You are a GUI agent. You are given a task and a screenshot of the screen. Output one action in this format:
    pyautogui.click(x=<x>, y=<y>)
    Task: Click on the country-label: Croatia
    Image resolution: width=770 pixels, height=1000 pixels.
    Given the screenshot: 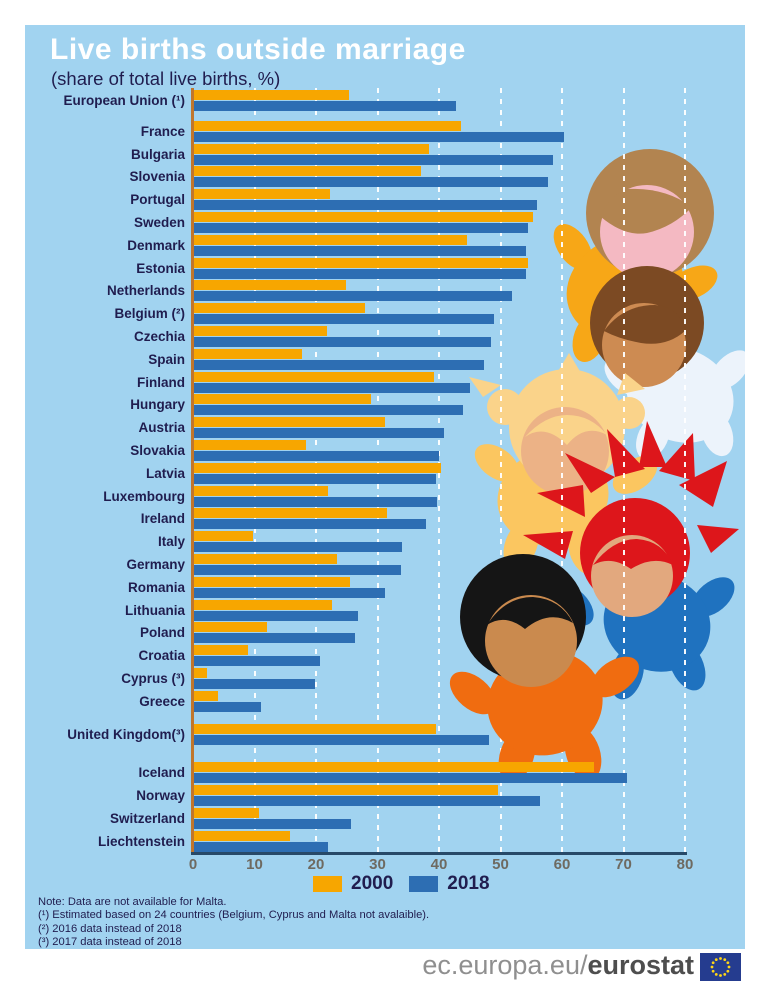 What is the action you would take?
    pyautogui.click(x=161, y=656)
    